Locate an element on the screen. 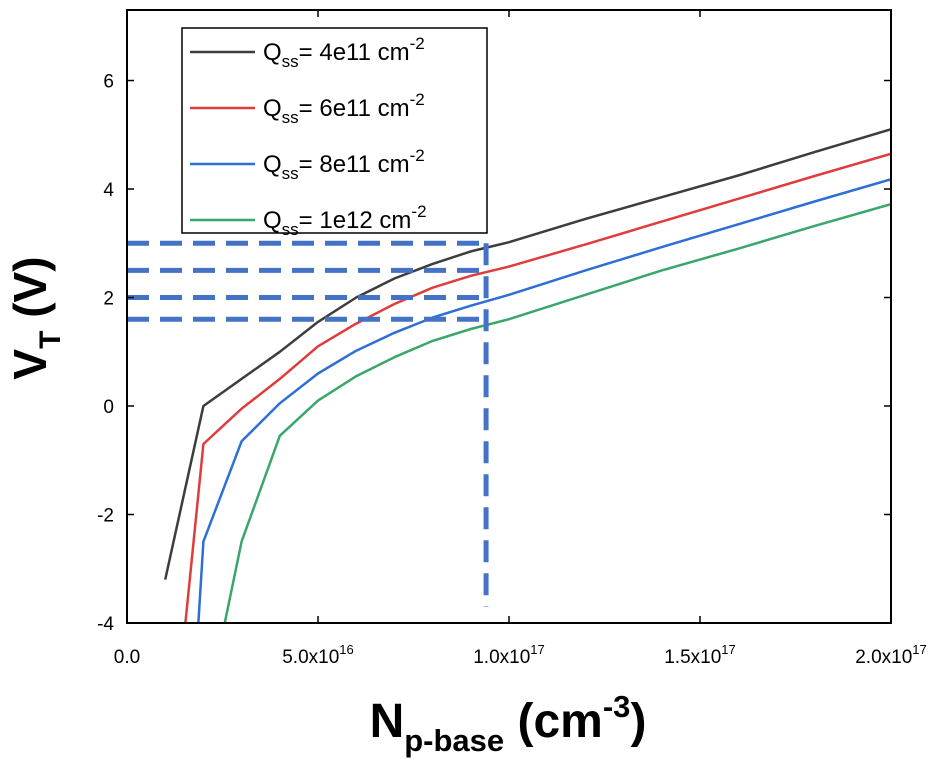  y-axis-title: VT (V) is located at coordinates (35, 317).